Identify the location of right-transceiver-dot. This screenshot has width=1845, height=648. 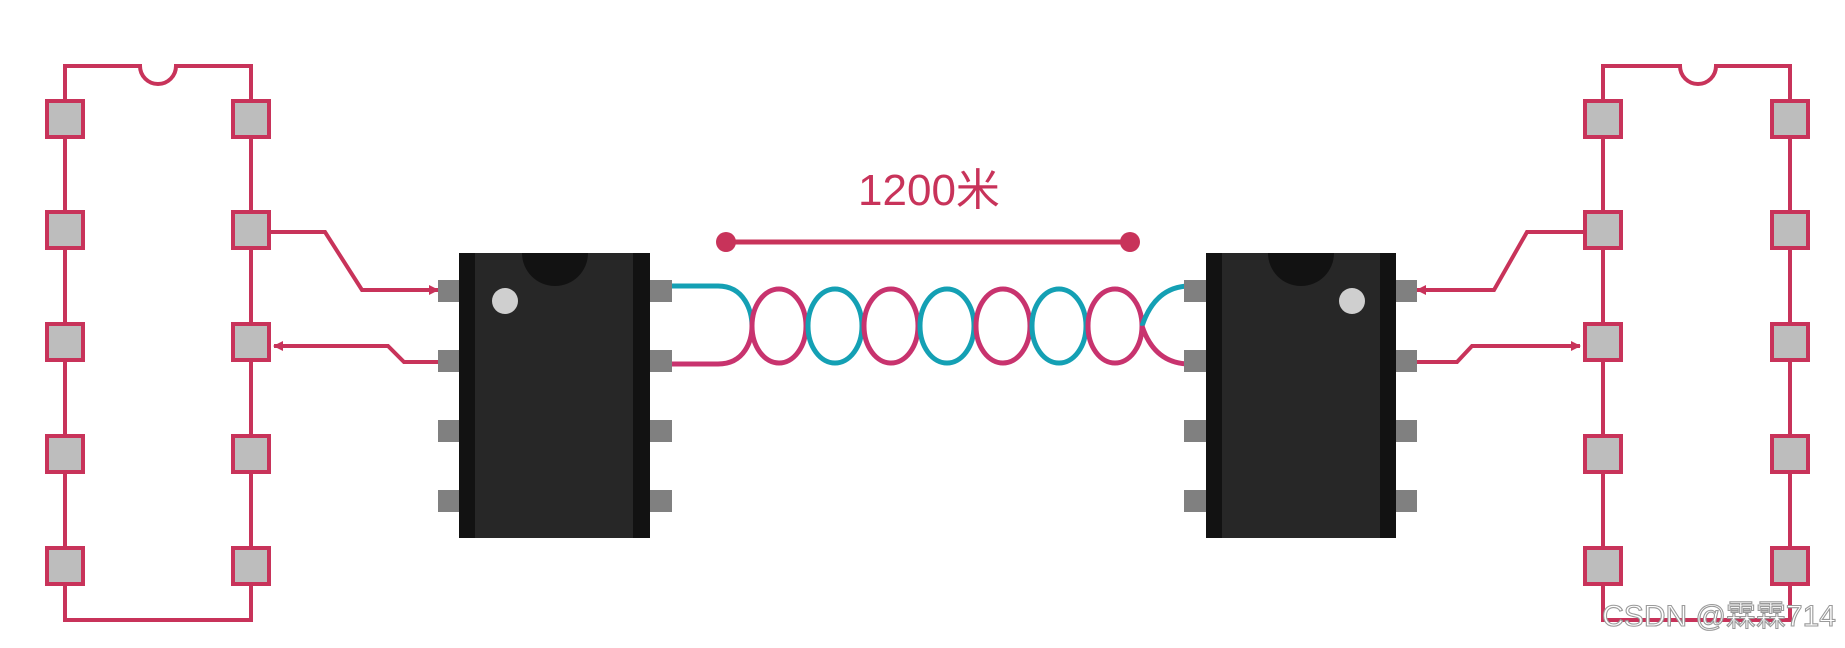
(1352, 301).